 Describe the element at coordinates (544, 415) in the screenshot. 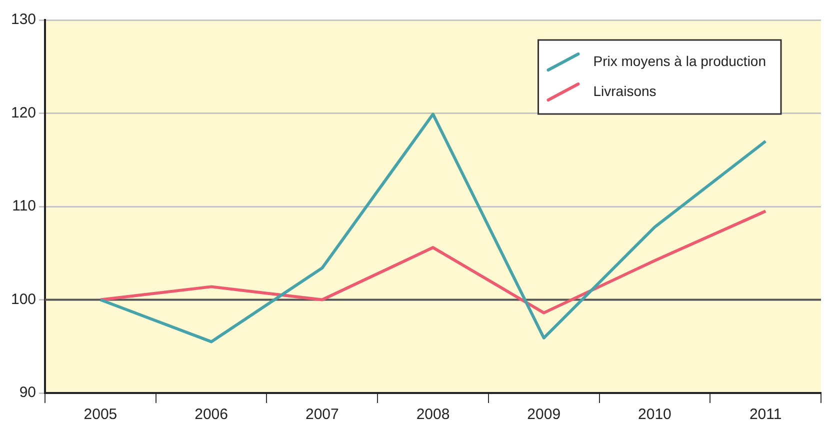

I see `x-tick-label: 2009` at that location.